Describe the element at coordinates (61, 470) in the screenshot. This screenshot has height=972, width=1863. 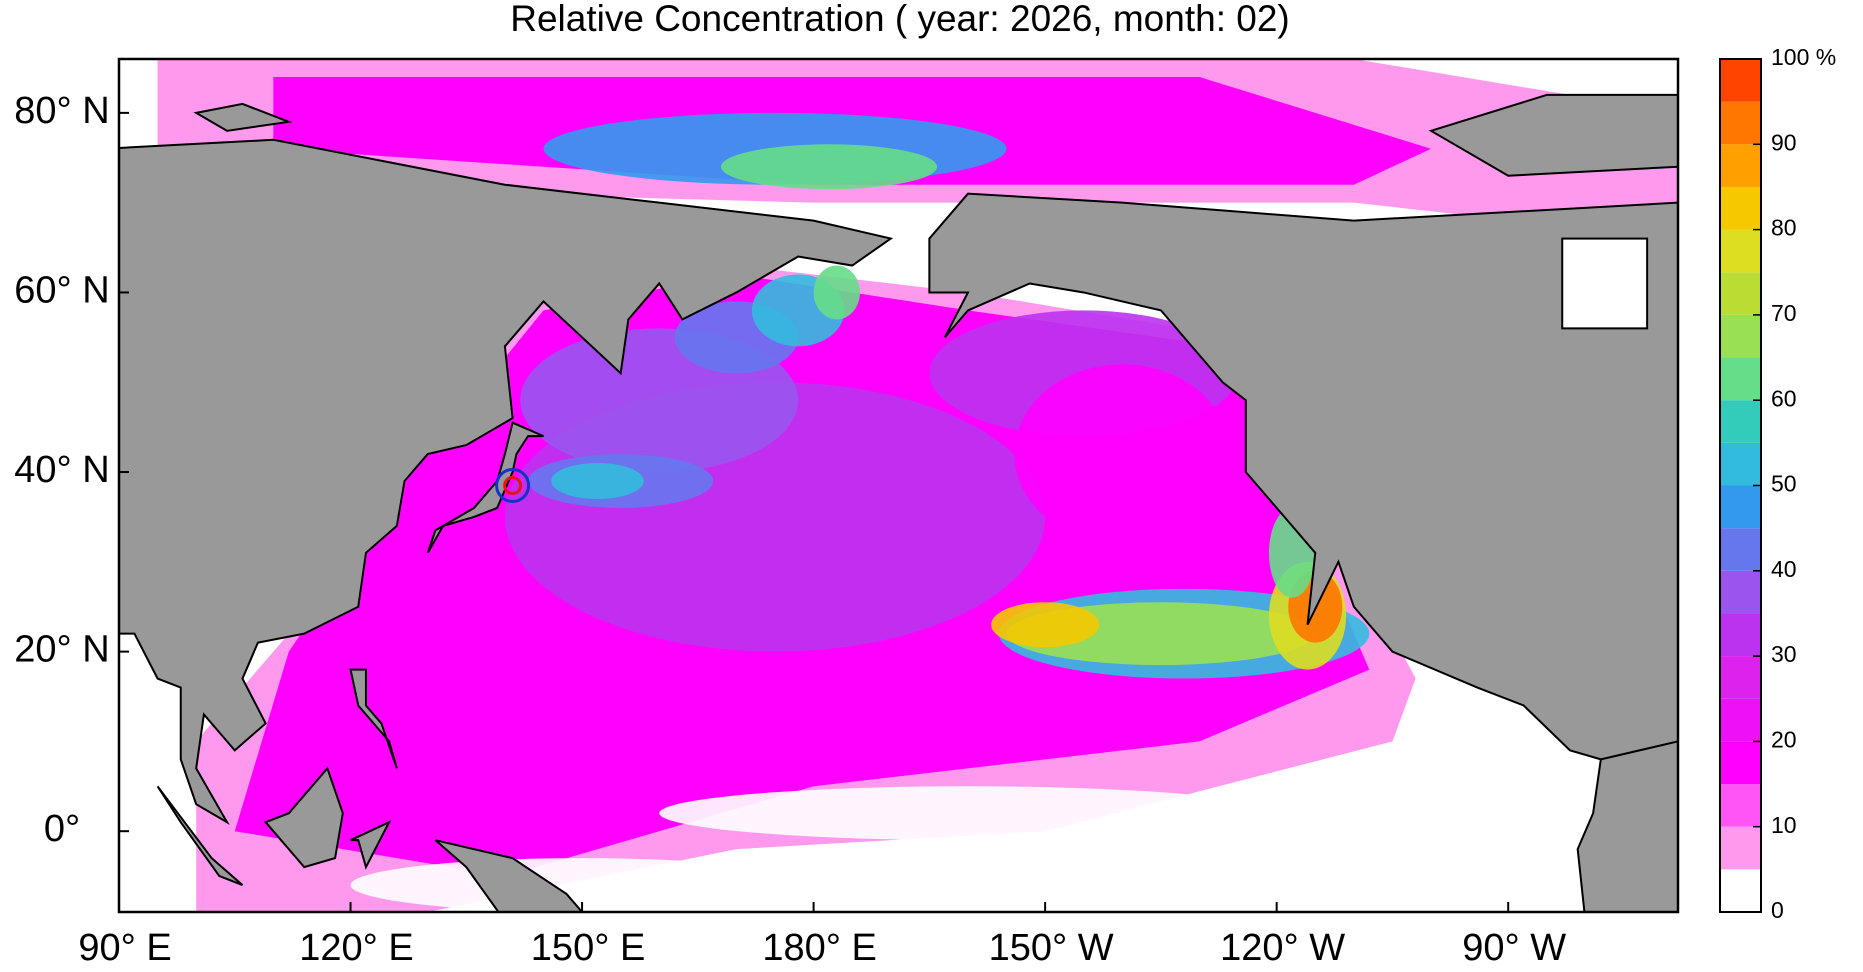
I see `y-tick-label: 40° N` at that location.